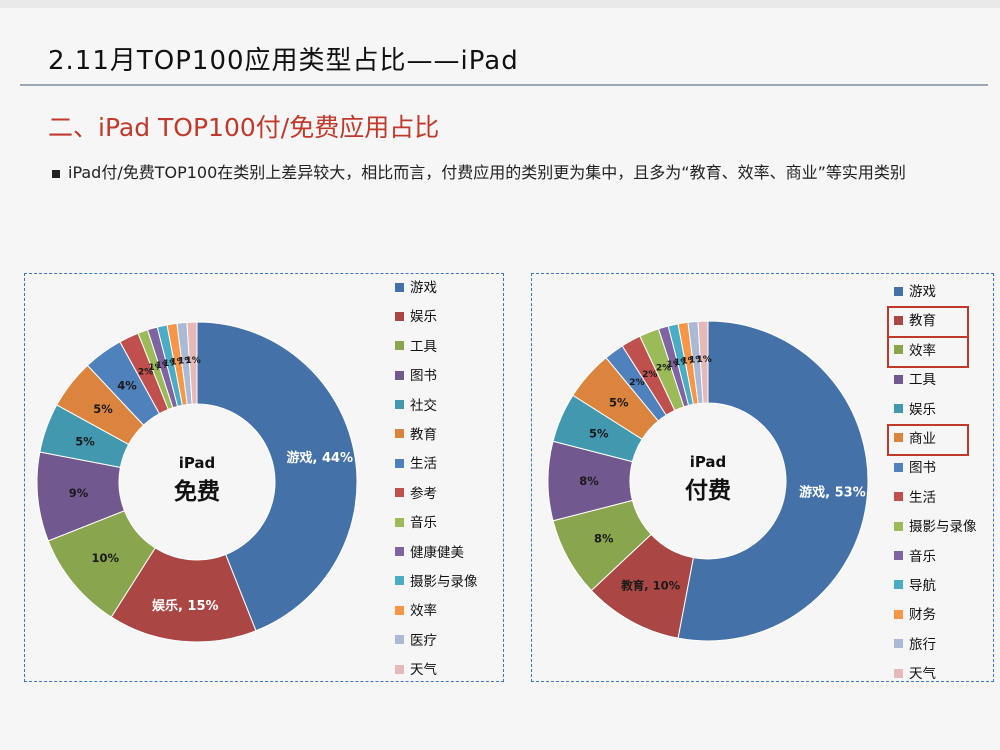 The height and width of the screenshot is (750, 1000). What do you see at coordinates (127, 386) in the screenshot?
I see `data-label-7: 4%` at bounding box center [127, 386].